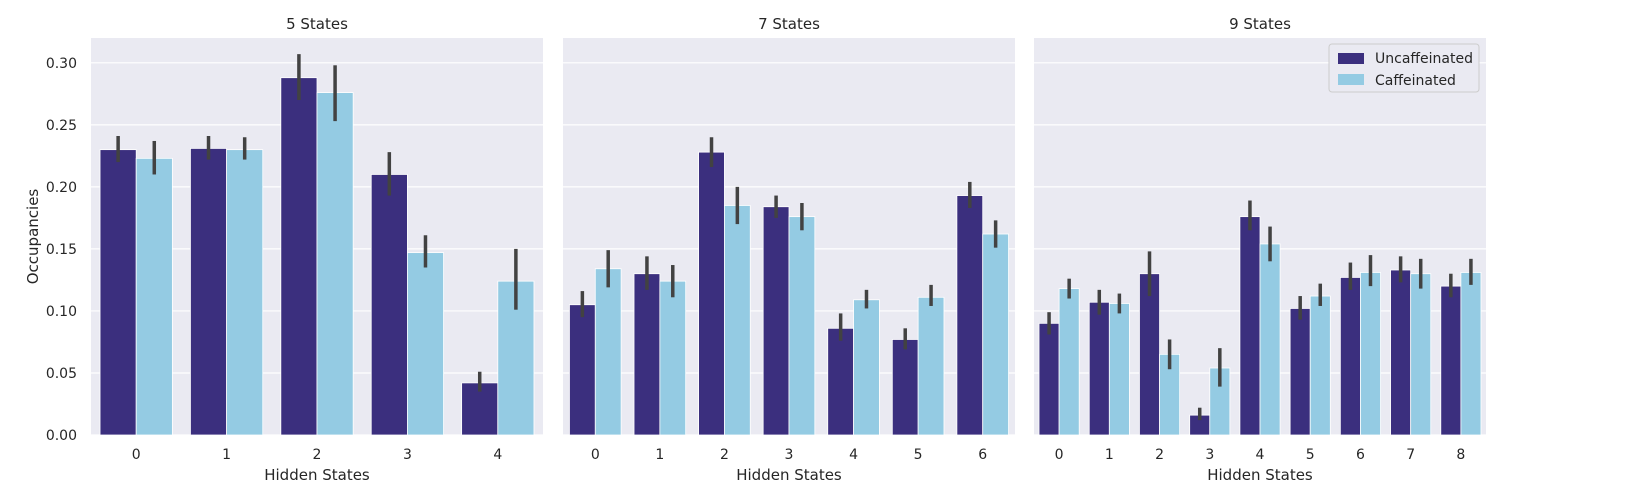 Image resolution: width=1648 pixels, height=504 pixels. Describe the element at coordinates (1415, 81) in the screenshot. I see `legend-label-caffeinated: Caffeinated` at that location.